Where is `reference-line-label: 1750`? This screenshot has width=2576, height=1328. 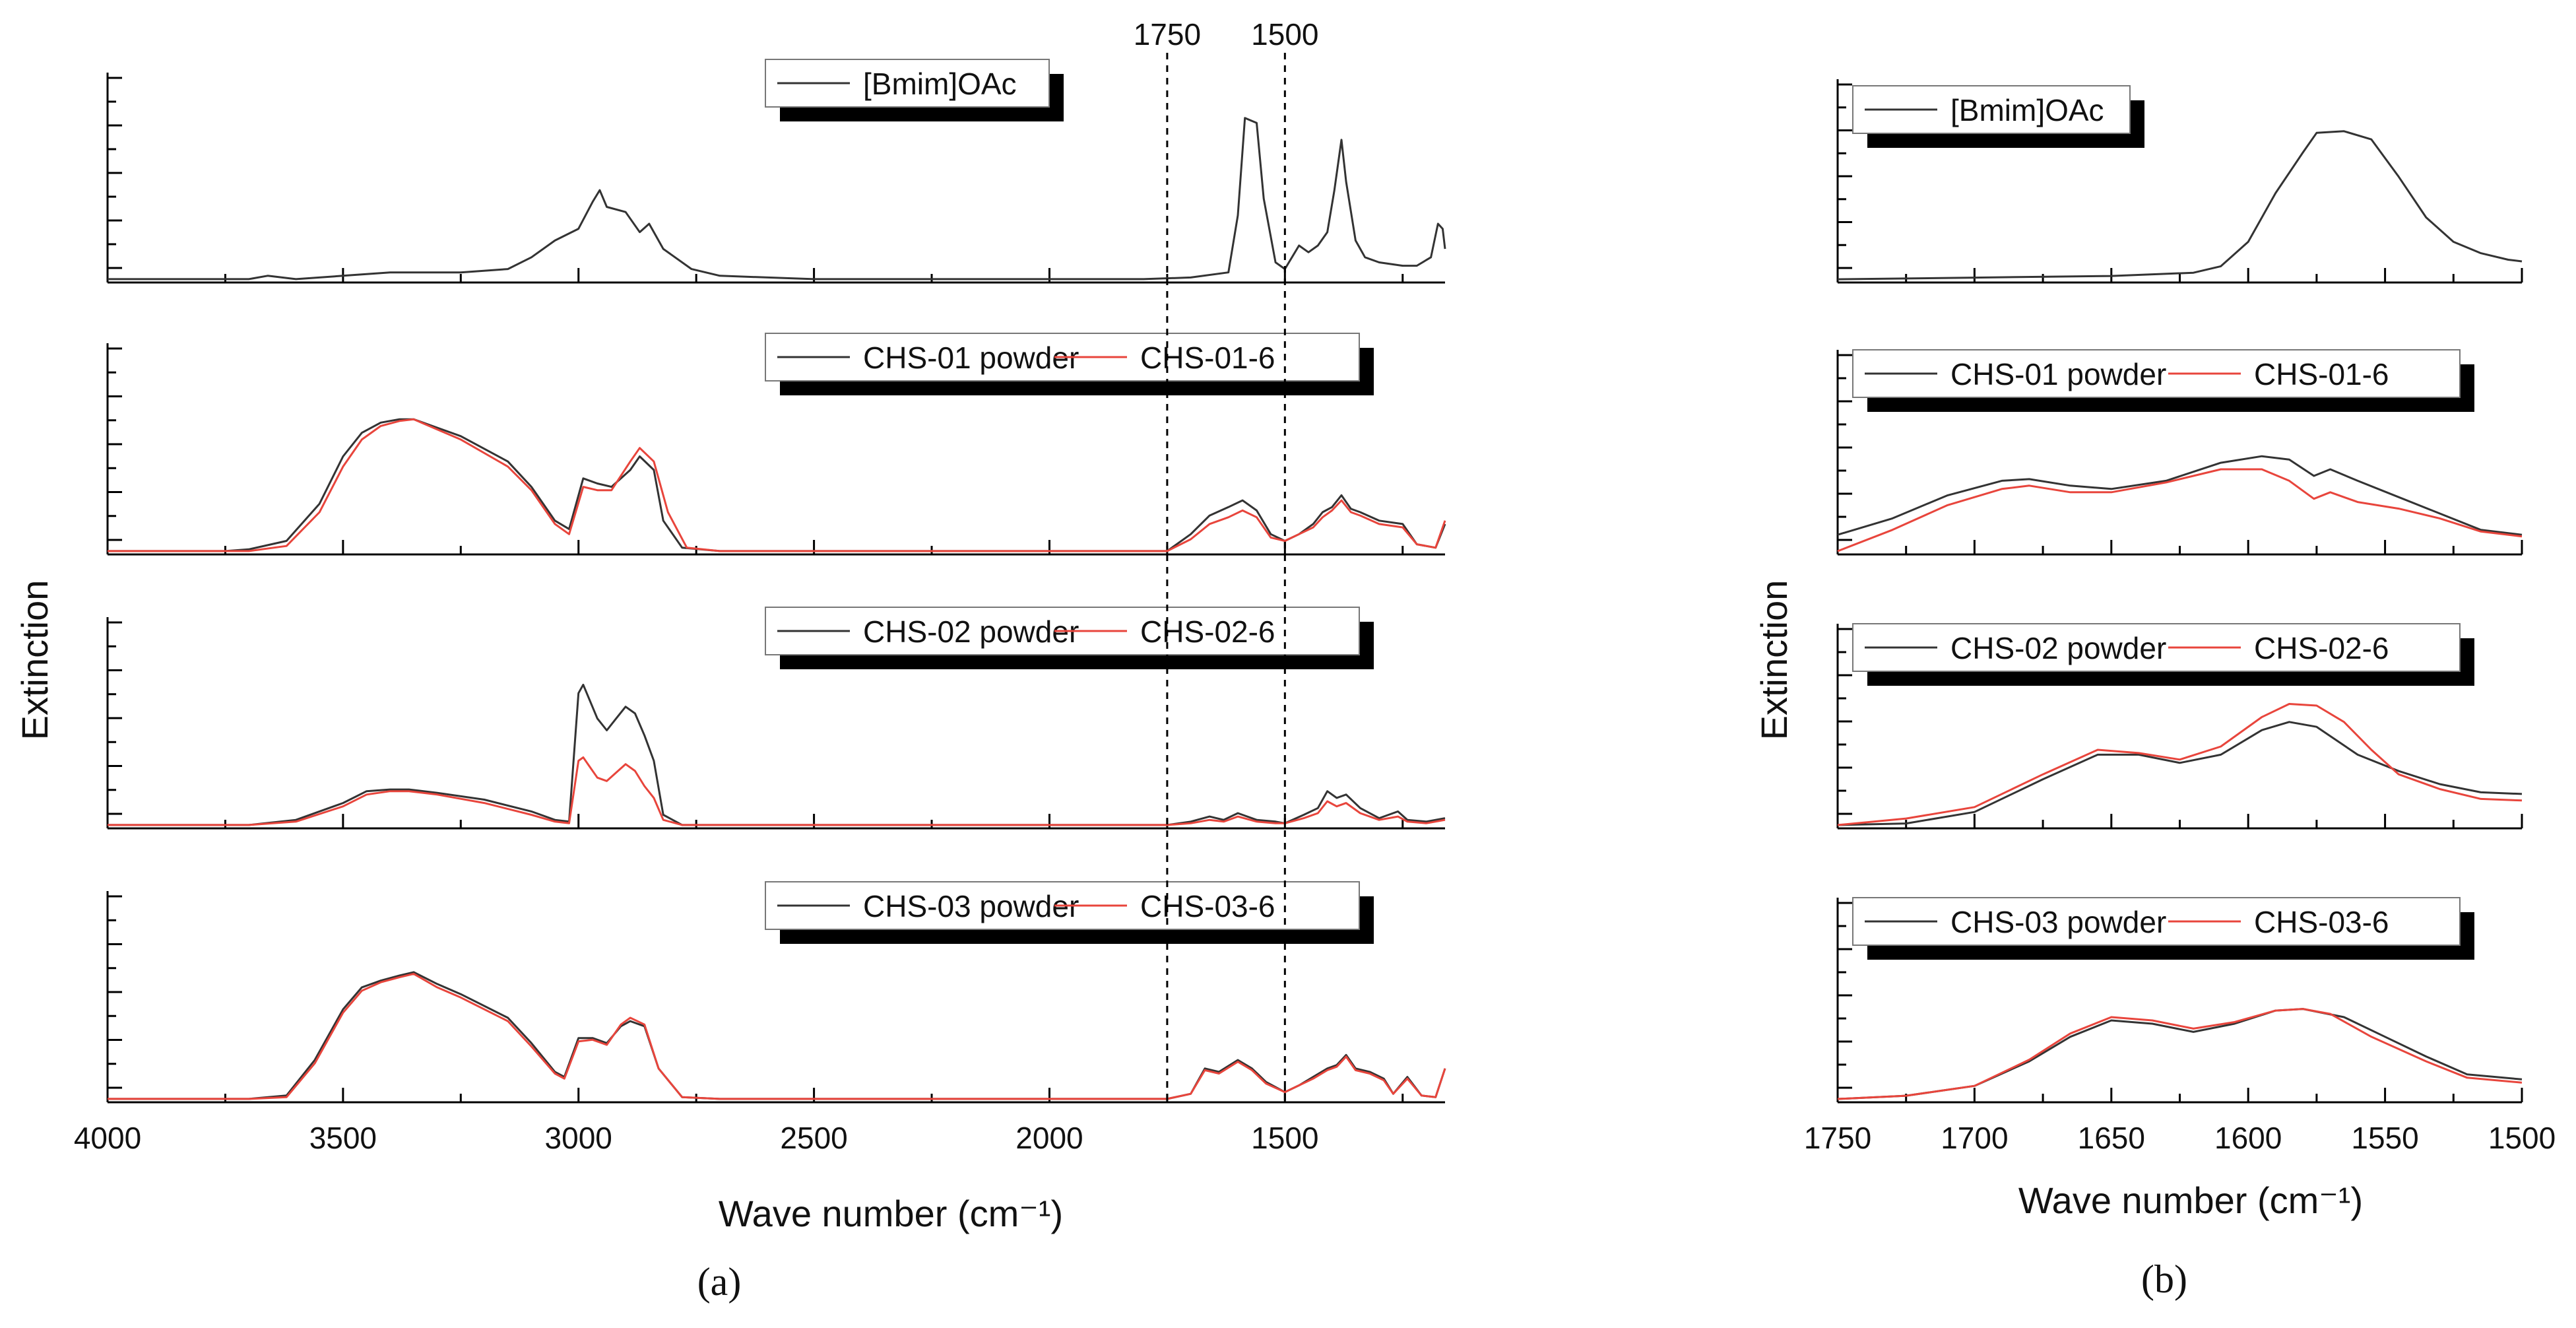 reference-line-label: 1750 is located at coordinates (1167, 34).